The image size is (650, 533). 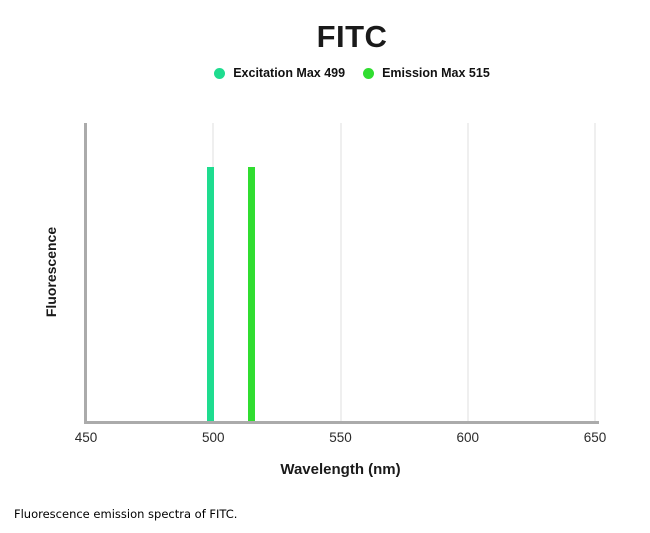 What do you see at coordinates (340, 469) in the screenshot?
I see `x-axis-title: Wavelength (nm)` at bounding box center [340, 469].